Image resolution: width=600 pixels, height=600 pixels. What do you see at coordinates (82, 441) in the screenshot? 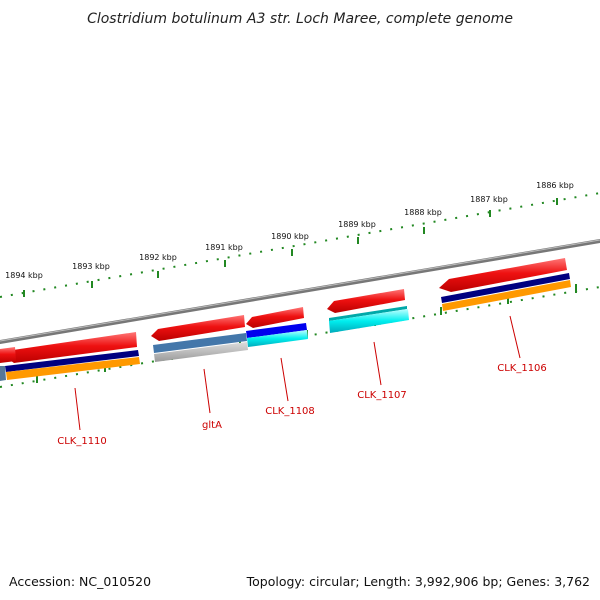
I see `gene-label-clk-1110: CLK_1110` at bounding box center [82, 441].